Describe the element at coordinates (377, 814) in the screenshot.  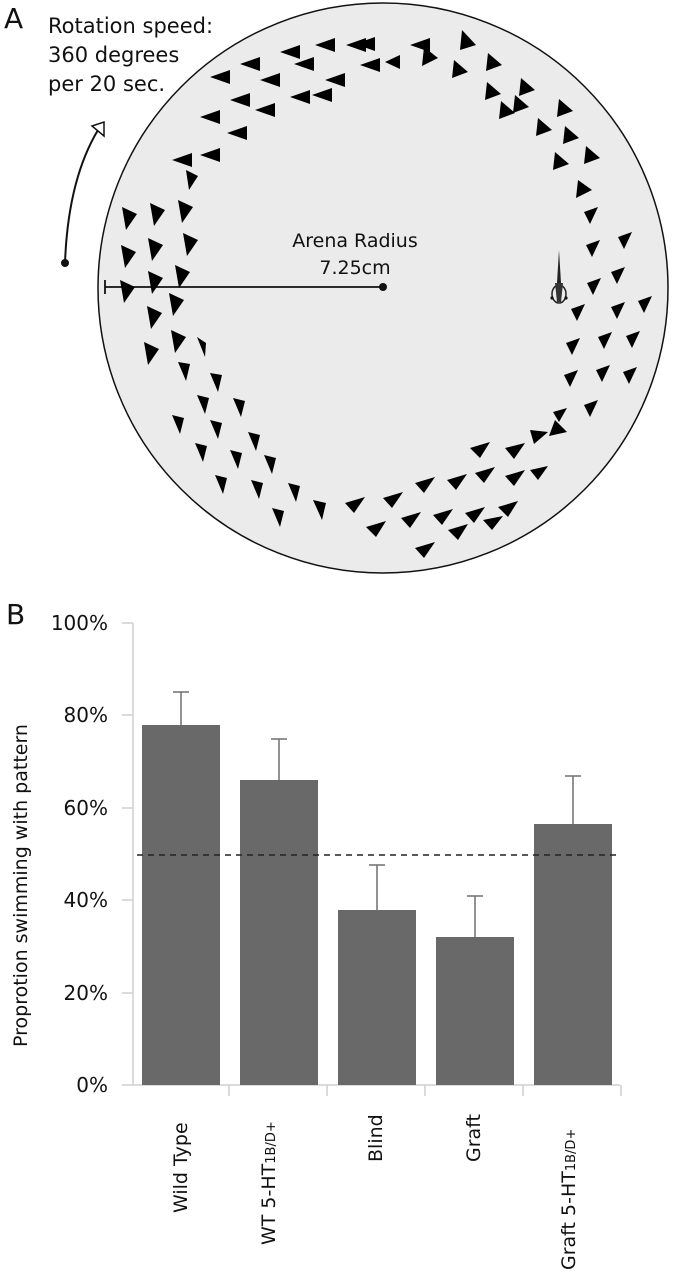
I see `error-bars` at that location.